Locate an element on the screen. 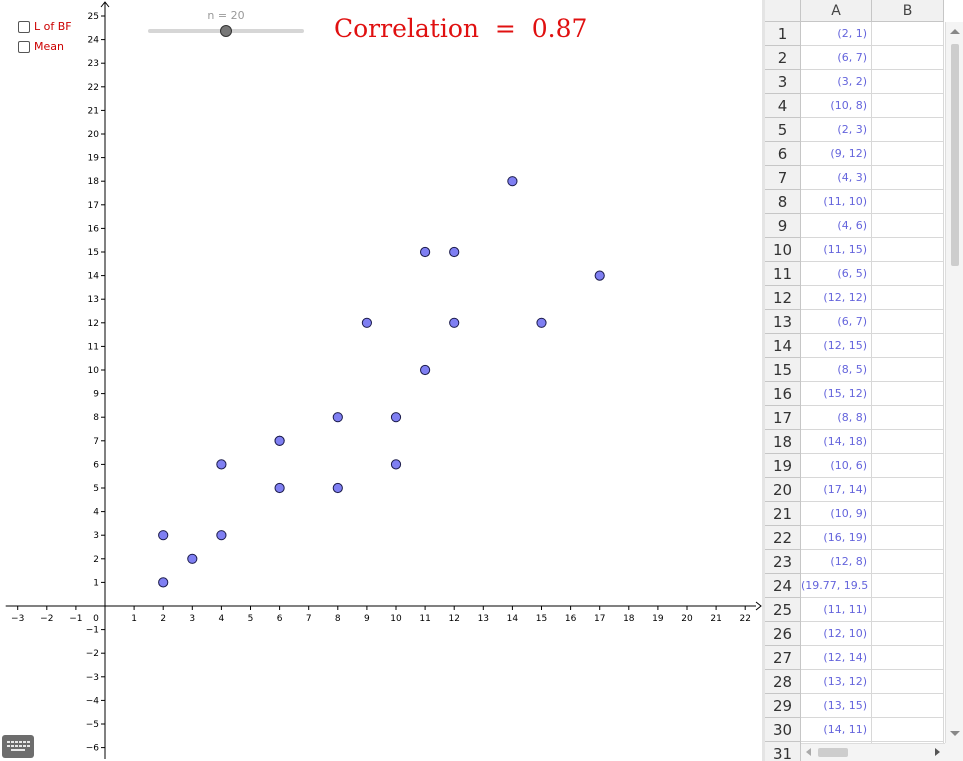  checkbox-line-of-best-fit: L of BF is located at coordinates (45, 26).